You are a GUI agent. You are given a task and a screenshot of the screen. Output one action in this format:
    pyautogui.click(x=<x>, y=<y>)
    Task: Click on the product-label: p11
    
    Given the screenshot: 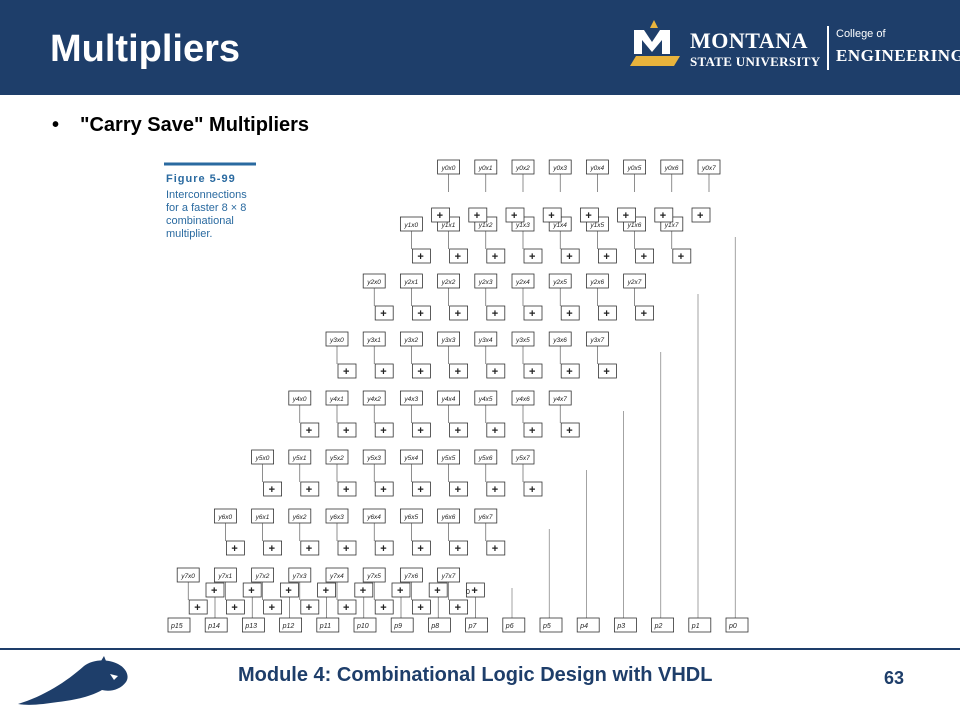 What is the action you would take?
    pyautogui.click(x=325, y=626)
    